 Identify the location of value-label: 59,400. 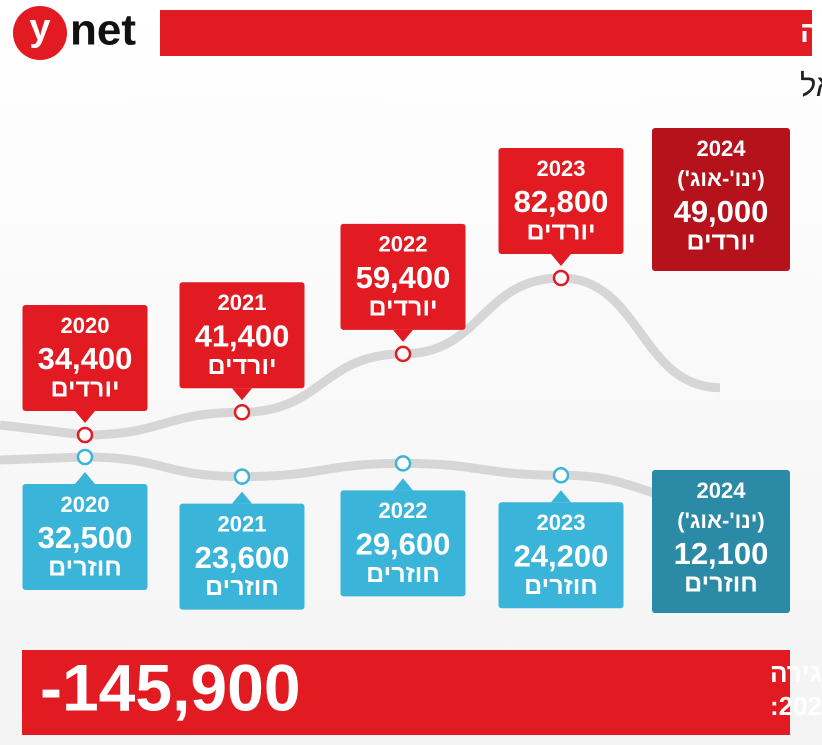
(403, 277).